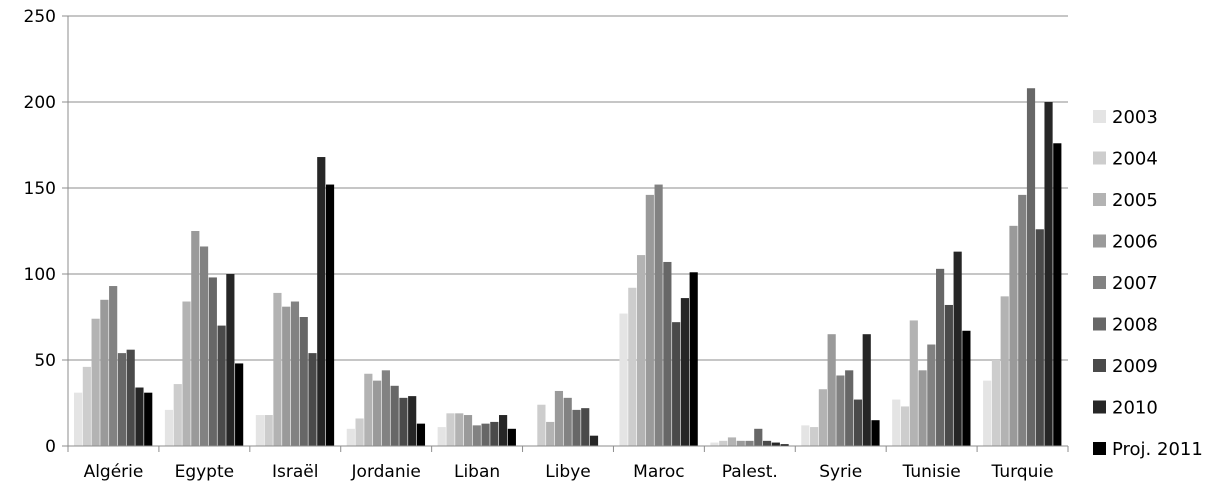 Image resolution: width=1228 pixels, height=492 pixels. I want to click on x-category-label: Liban, so click(477, 472).